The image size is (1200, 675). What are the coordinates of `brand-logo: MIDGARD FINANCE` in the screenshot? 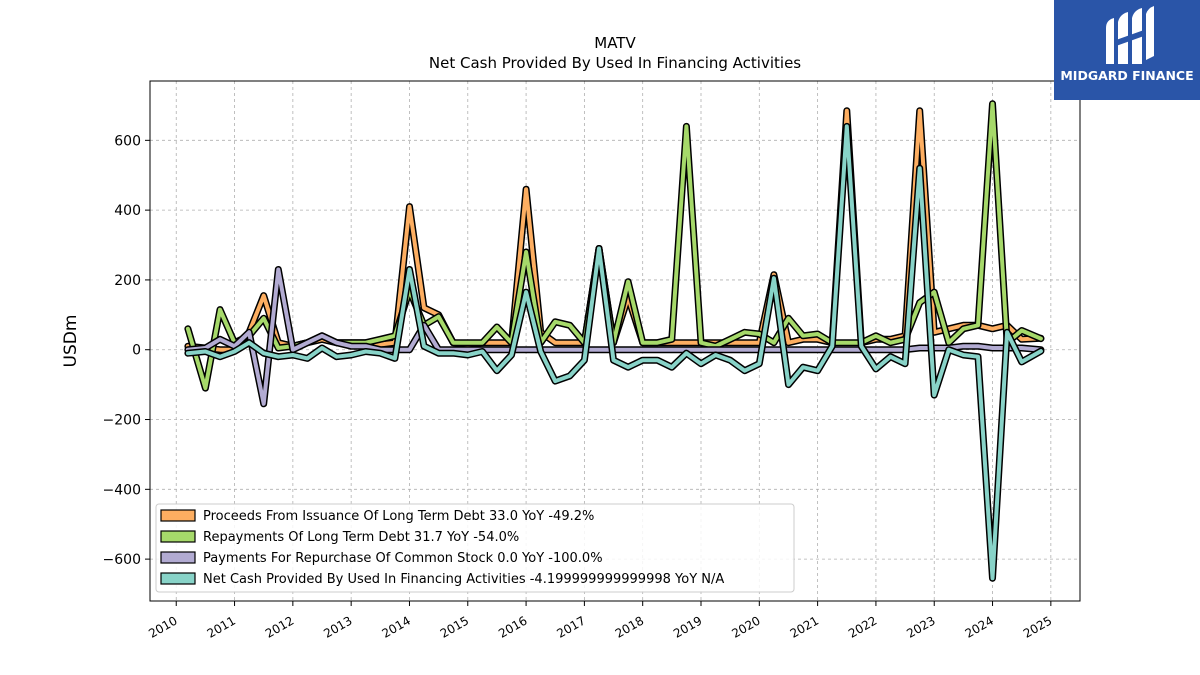 It's located at (1127, 50).